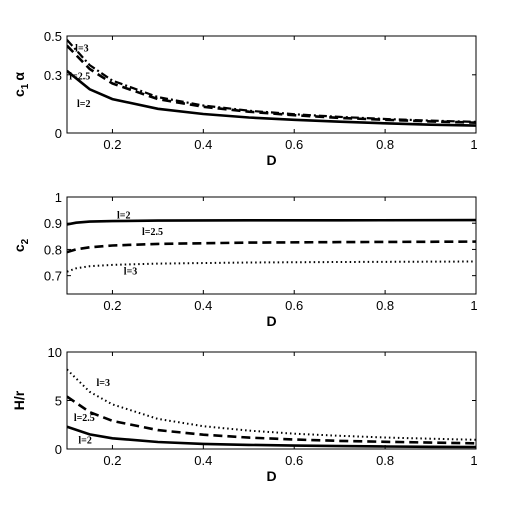 The height and width of the screenshot is (526, 526). What do you see at coordinates (21, 84) in the screenshot?
I see `y-axis-label: c1α` at bounding box center [21, 84].